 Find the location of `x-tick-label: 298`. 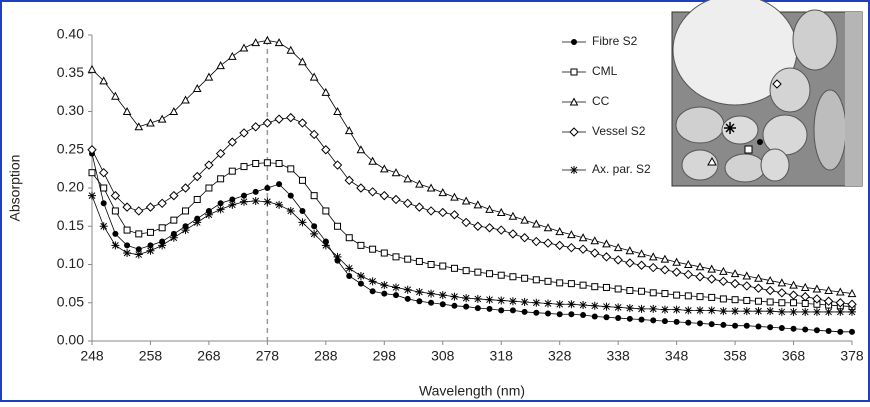

x-tick-label: 298 is located at coordinates (385, 356).